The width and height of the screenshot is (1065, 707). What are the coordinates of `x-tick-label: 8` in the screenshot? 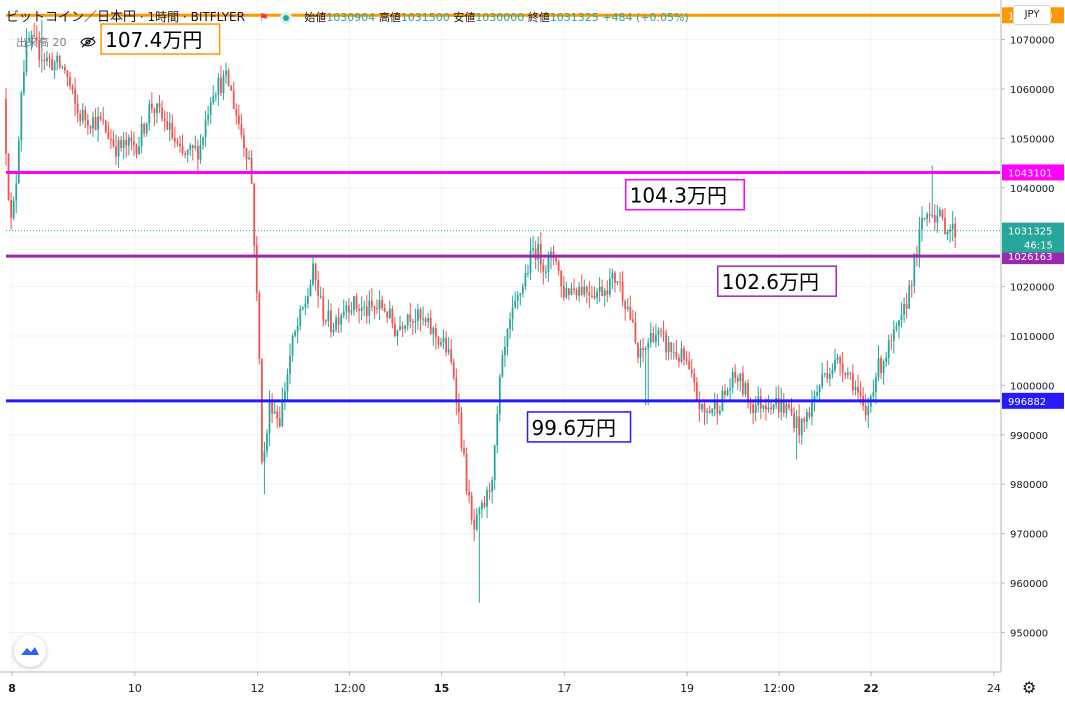 It's located at (12, 688).